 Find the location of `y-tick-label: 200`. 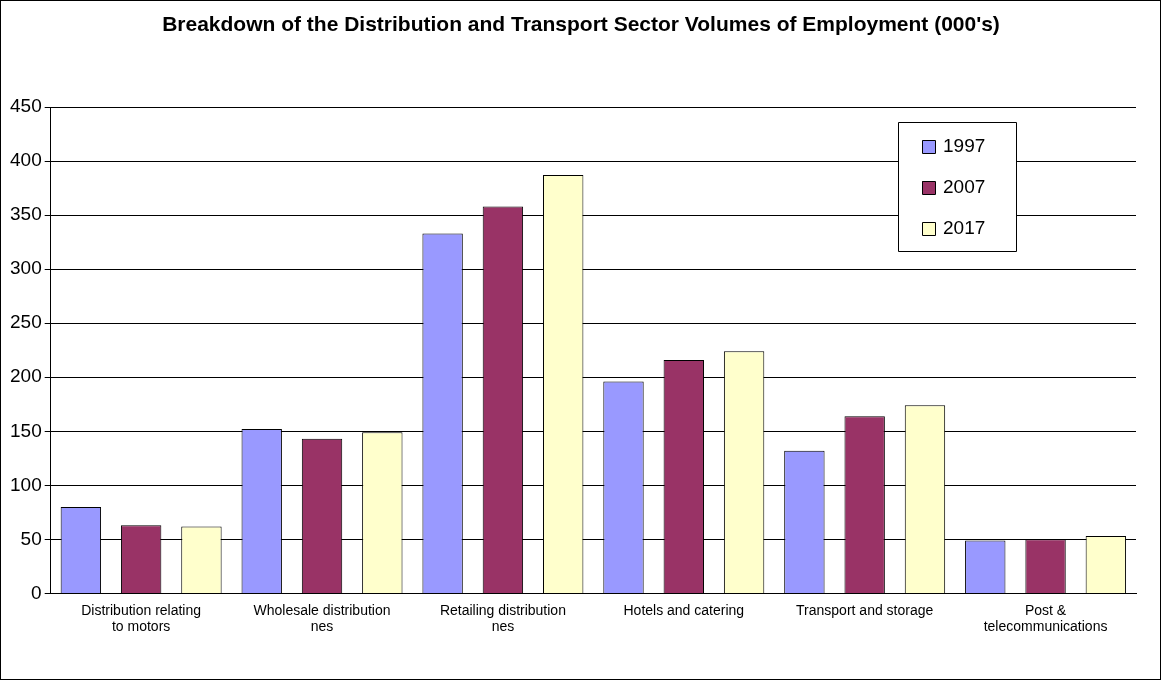

y-tick-label: 200 is located at coordinates (26, 376).